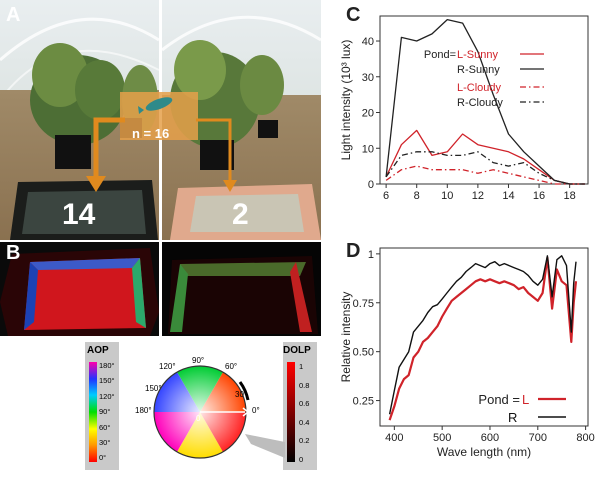 The width and height of the screenshot is (600, 480). Describe the element at coordinates (93, 412) in the screenshot. I see `aop-colorbar` at that location.